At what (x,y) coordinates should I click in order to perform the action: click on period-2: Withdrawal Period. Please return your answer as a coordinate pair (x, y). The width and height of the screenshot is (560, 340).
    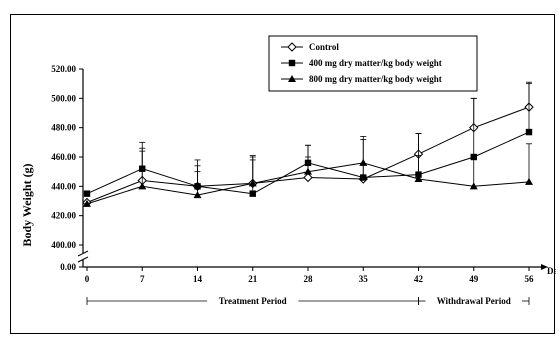
    Looking at the image, I should click on (474, 301).